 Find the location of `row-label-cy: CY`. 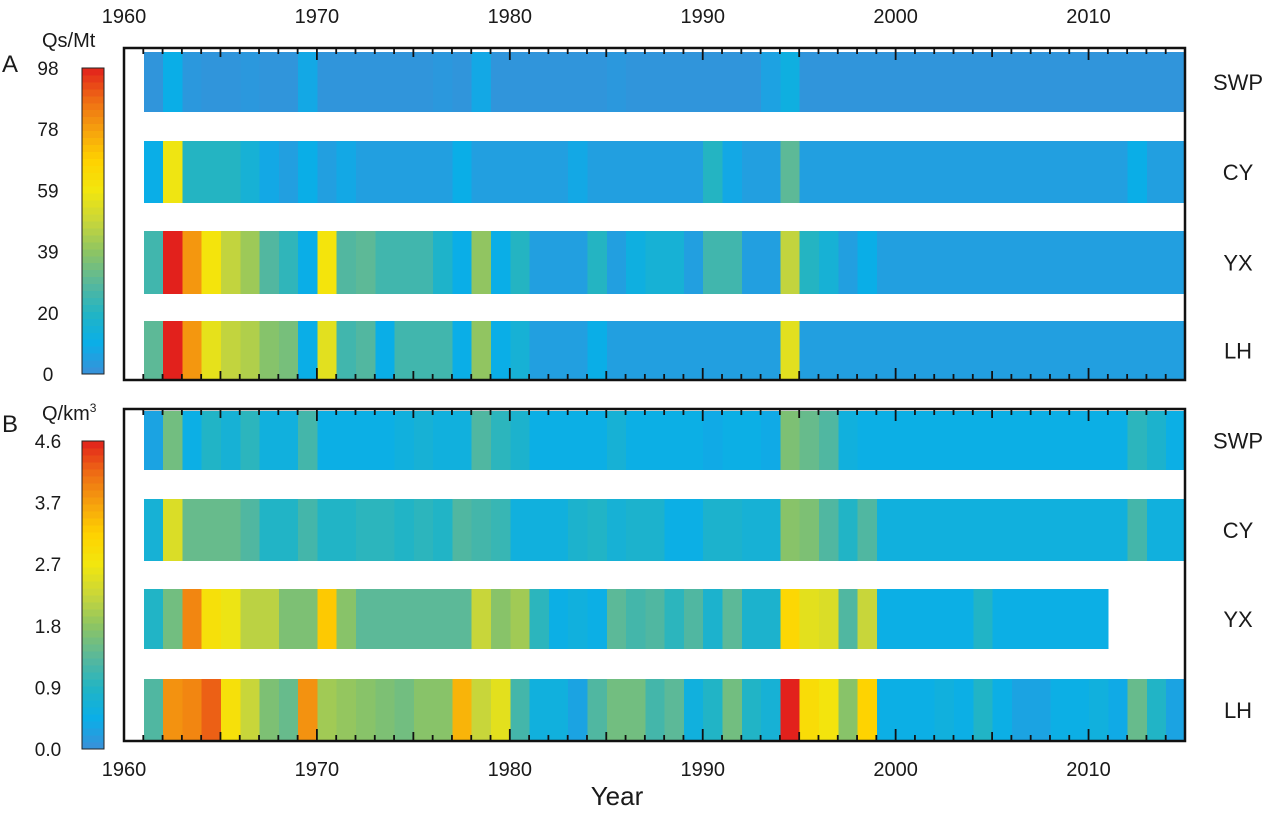

row-label-cy: CY is located at coordinates (1238, 530).